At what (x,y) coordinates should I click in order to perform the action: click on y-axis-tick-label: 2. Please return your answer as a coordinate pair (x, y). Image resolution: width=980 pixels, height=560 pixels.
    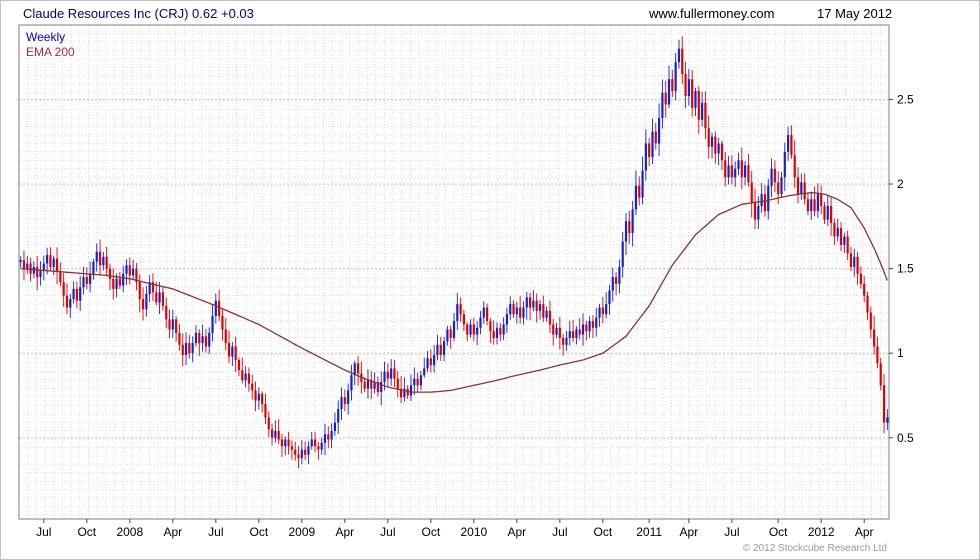
    Looking at the image, I should click on (900, 184).